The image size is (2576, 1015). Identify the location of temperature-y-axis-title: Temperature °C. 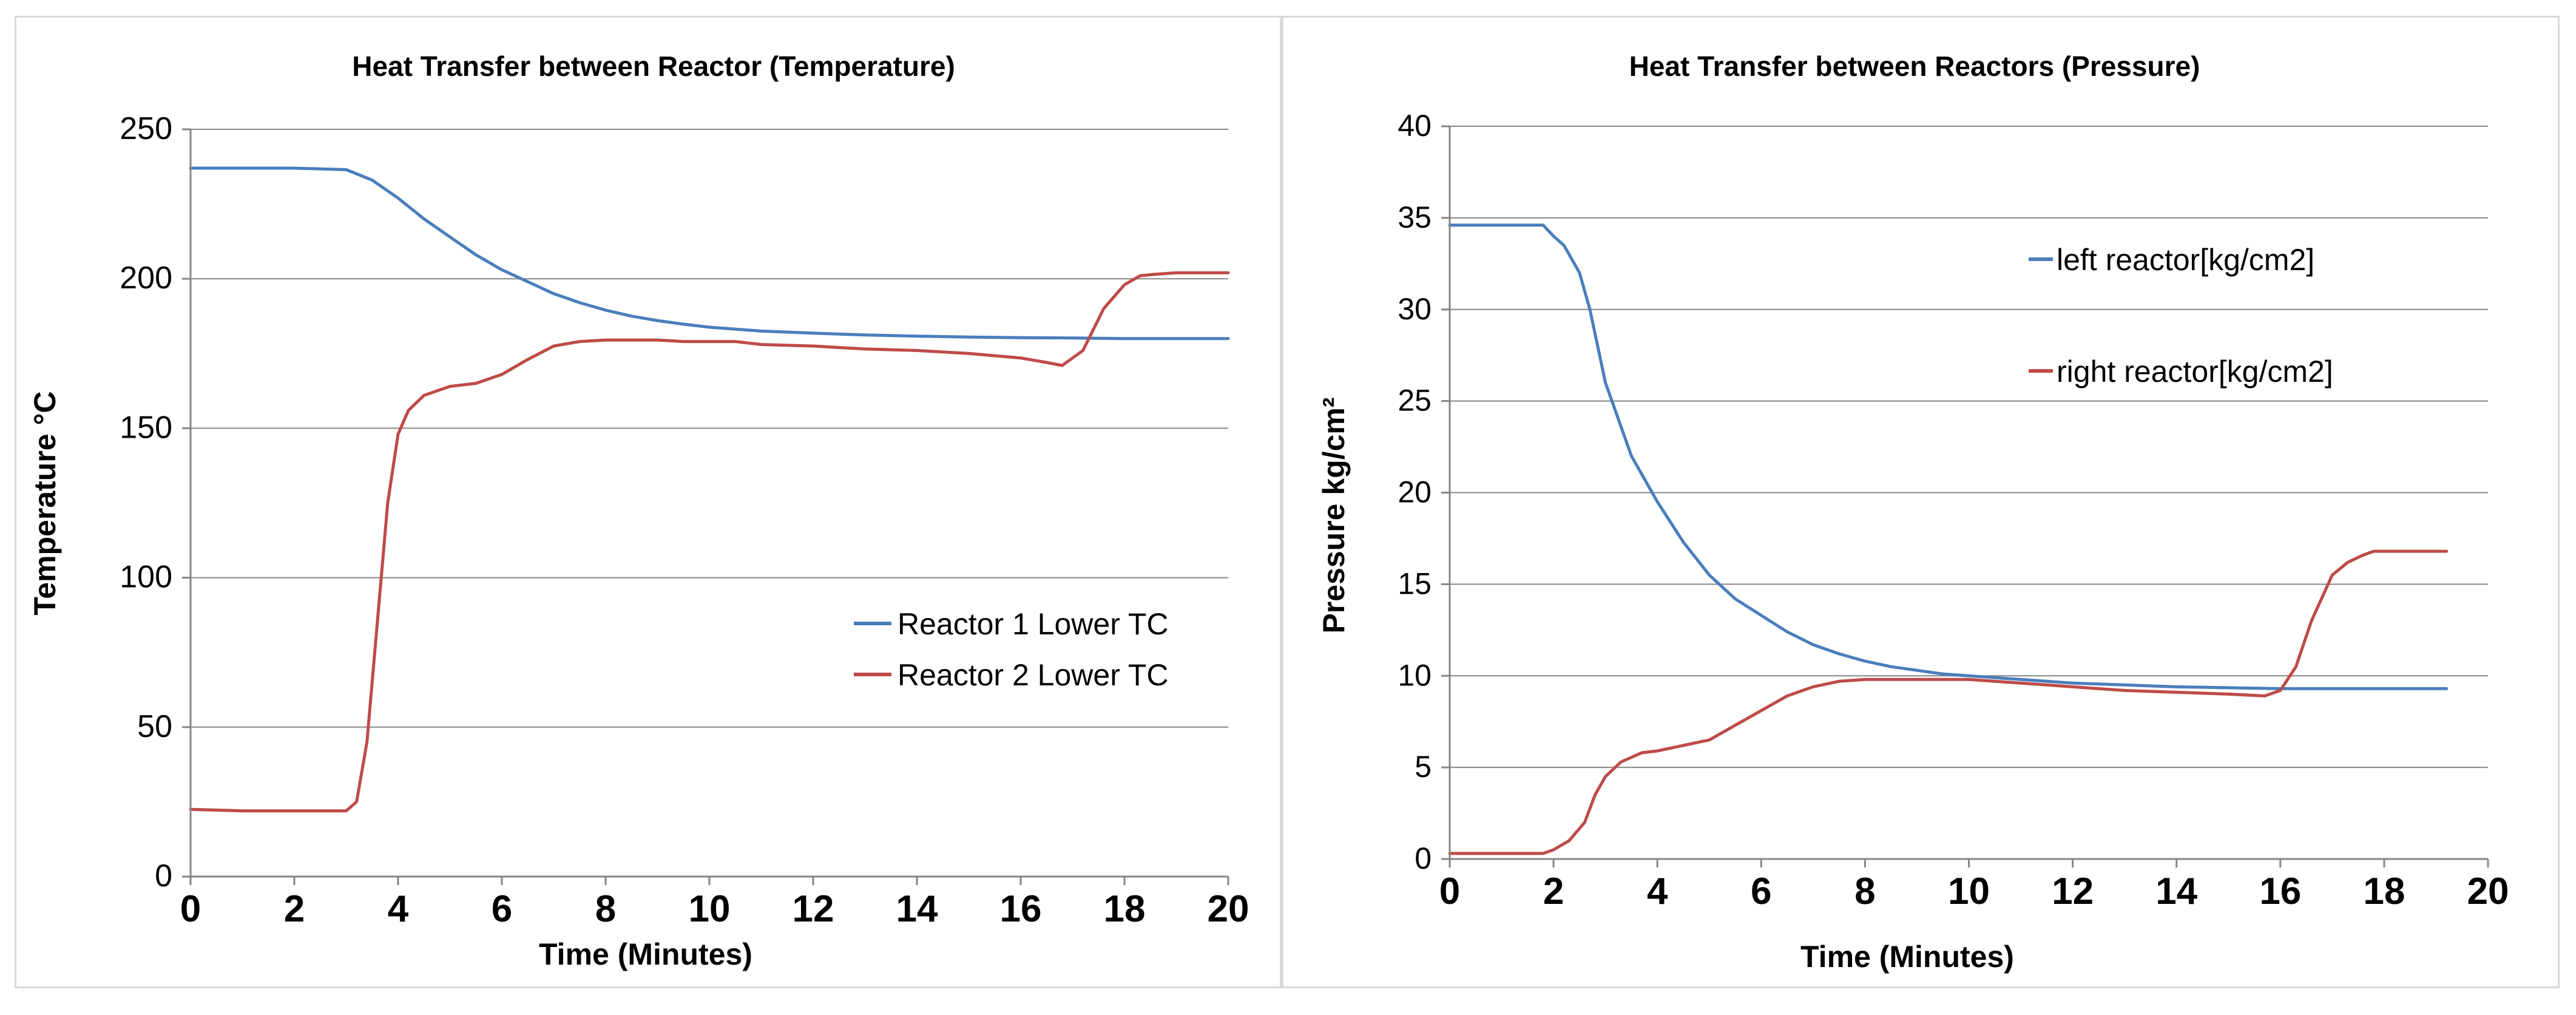
(45, 503).